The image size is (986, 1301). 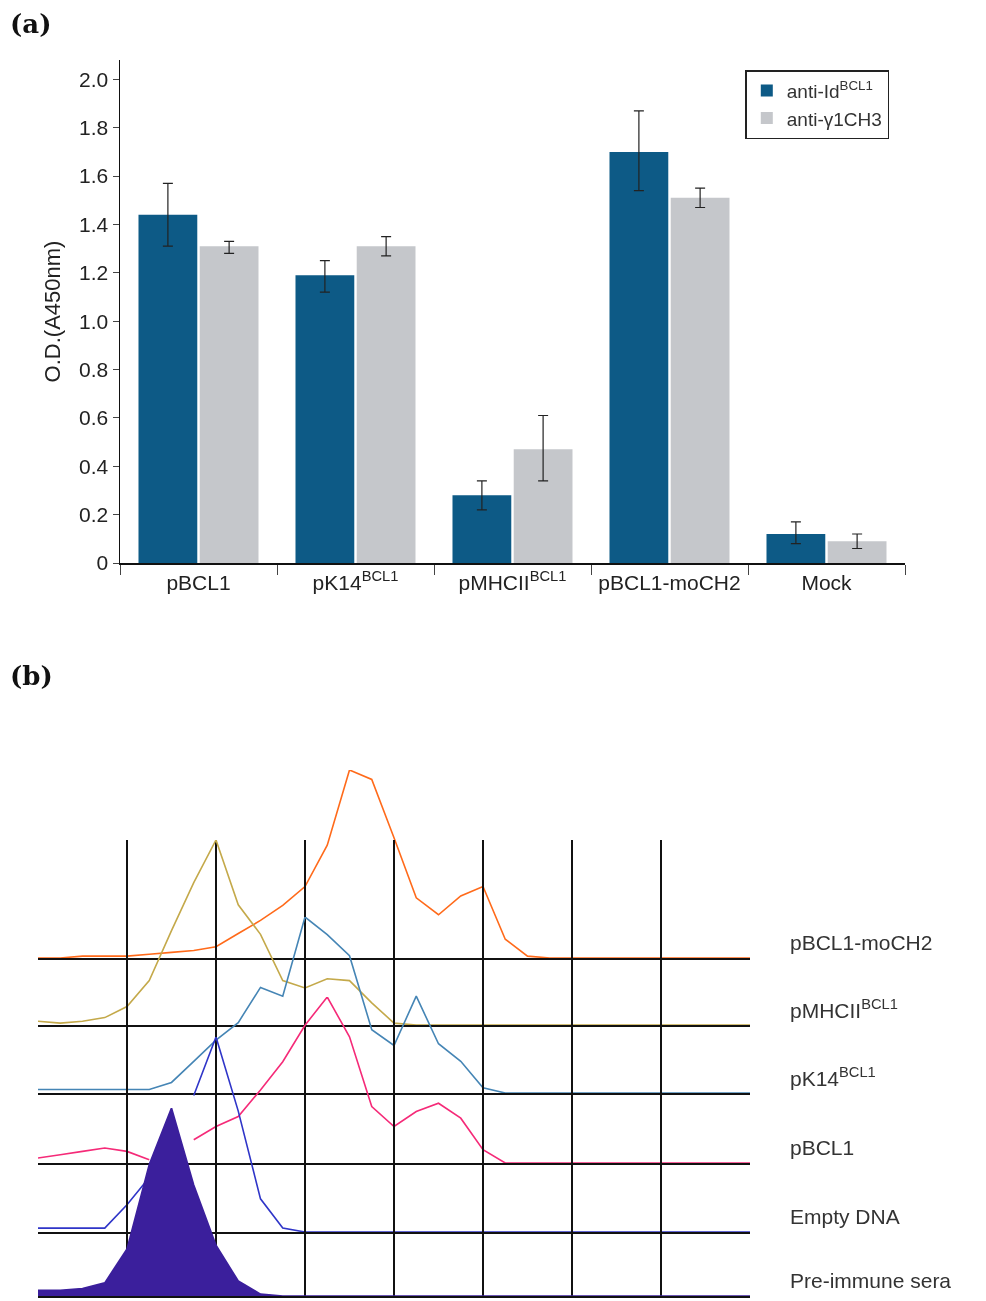 What do you see at coordinates (822, 1147) in the screenshot?
I see `series-label: pBCL1` at bounding box center [822, 1147].